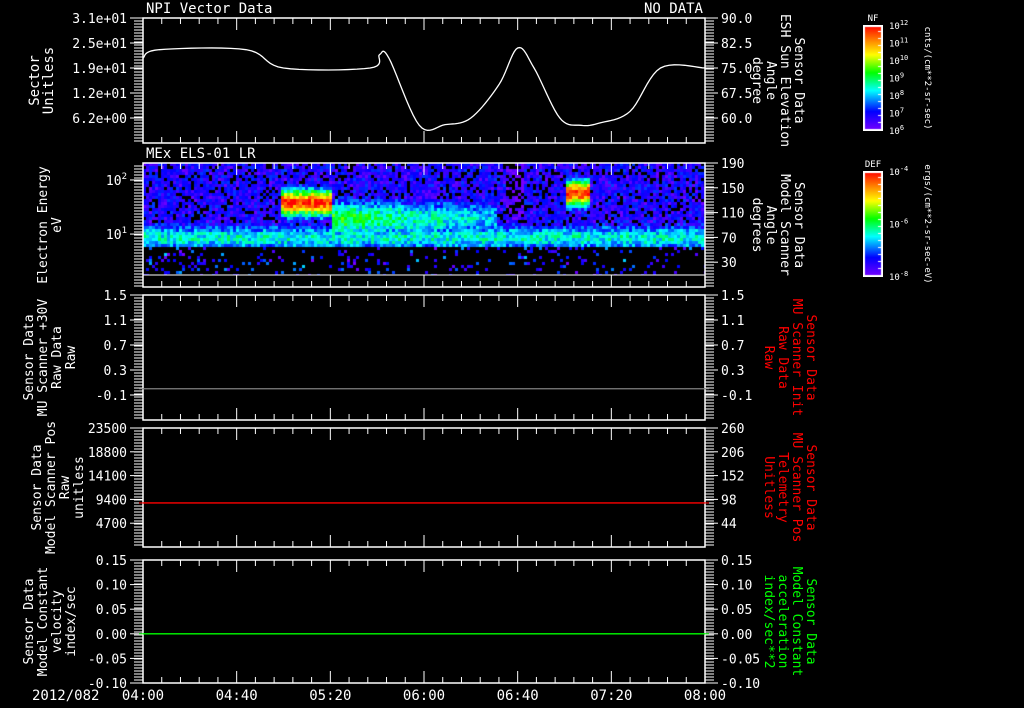 The width and height of the screenshot is (1024, 708). What do you see at coordinates (111, 561) in the screenshot?
I see `left-tick-label: 0.15` at bounding box center [111, 561].